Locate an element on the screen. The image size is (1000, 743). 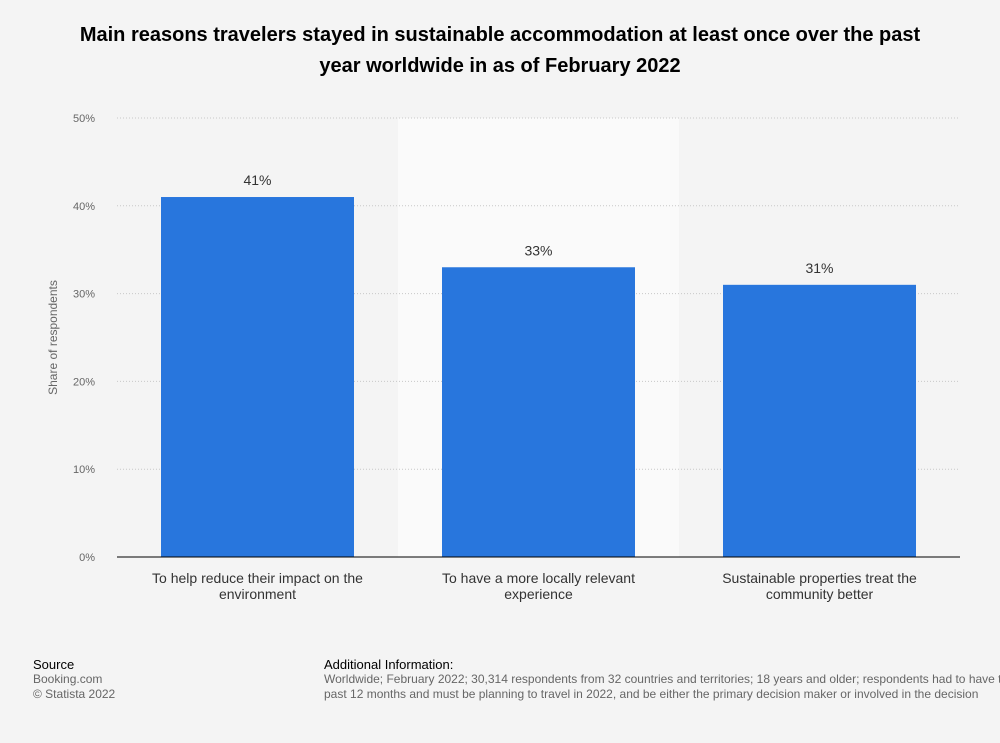
x-category-label: community better is located at coordinates (820, 594).